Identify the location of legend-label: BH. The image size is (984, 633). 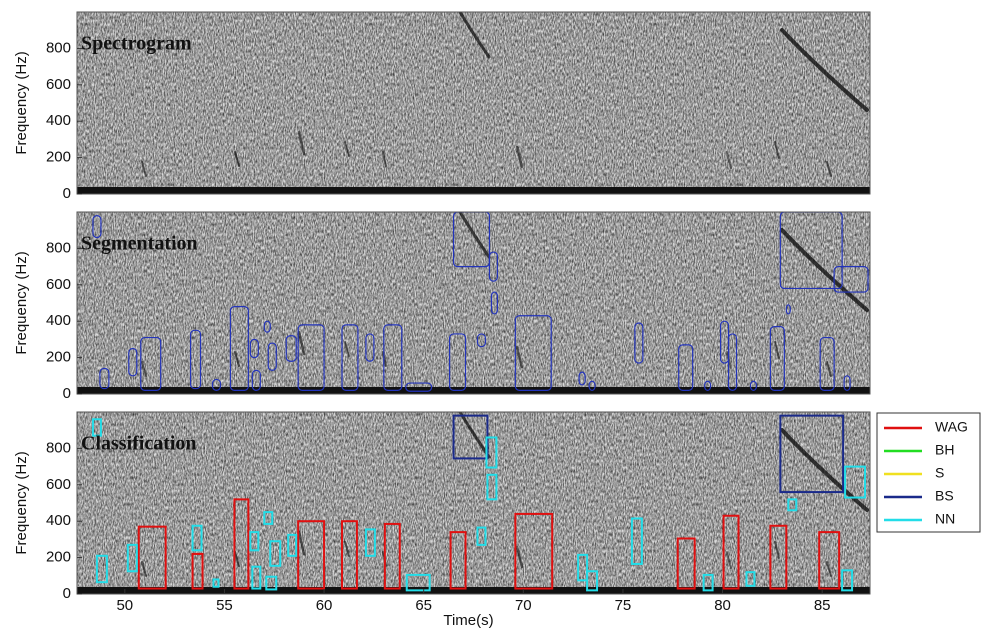
(944, 450).